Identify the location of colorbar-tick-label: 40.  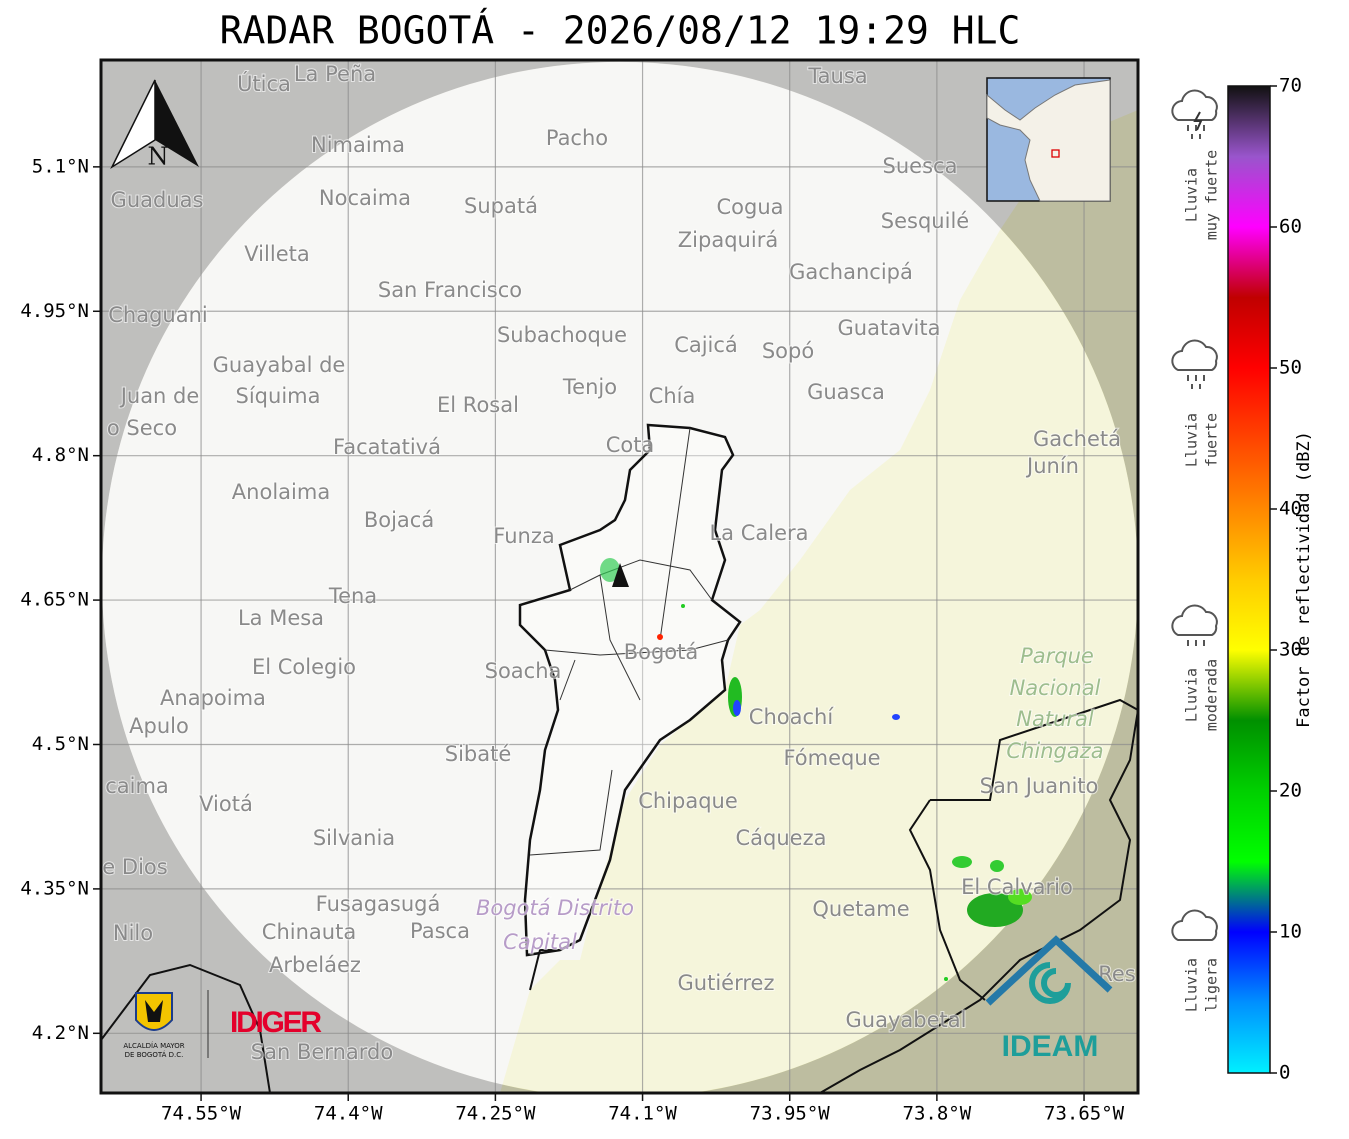
(1290, 509).